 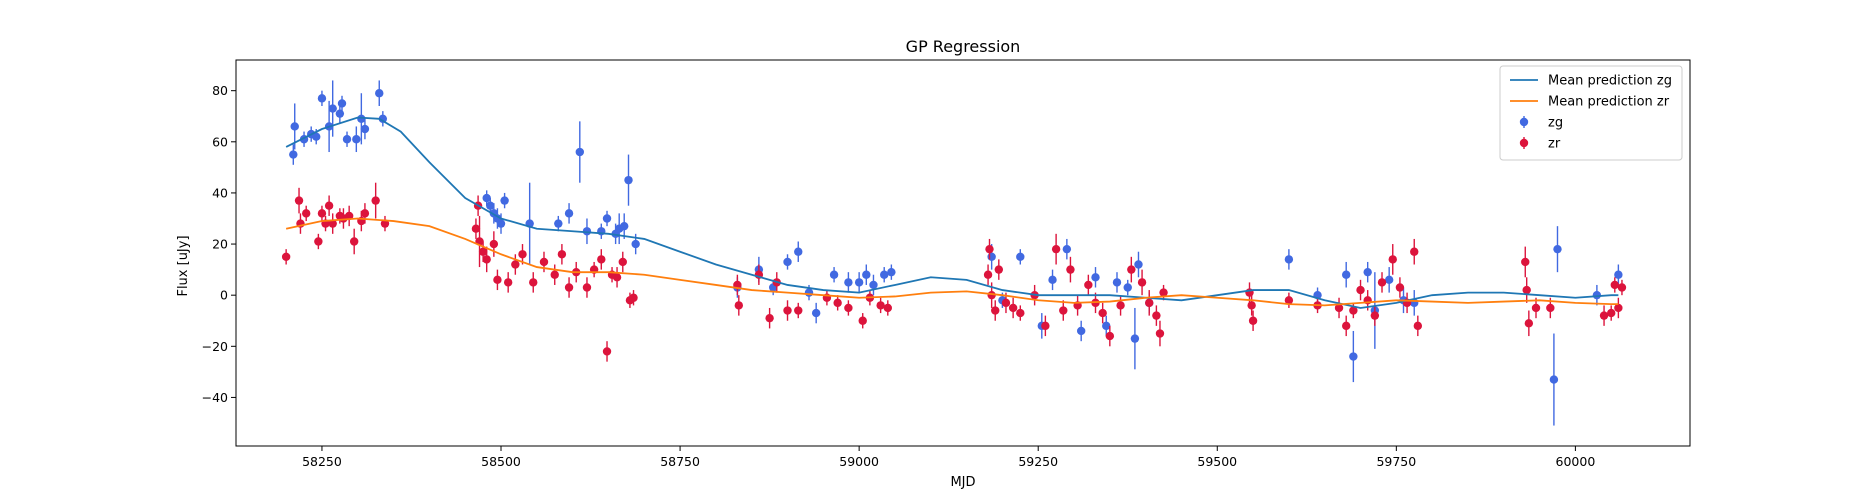 I want to click on x-axis-label: MJD, so click(x=962, y=482).